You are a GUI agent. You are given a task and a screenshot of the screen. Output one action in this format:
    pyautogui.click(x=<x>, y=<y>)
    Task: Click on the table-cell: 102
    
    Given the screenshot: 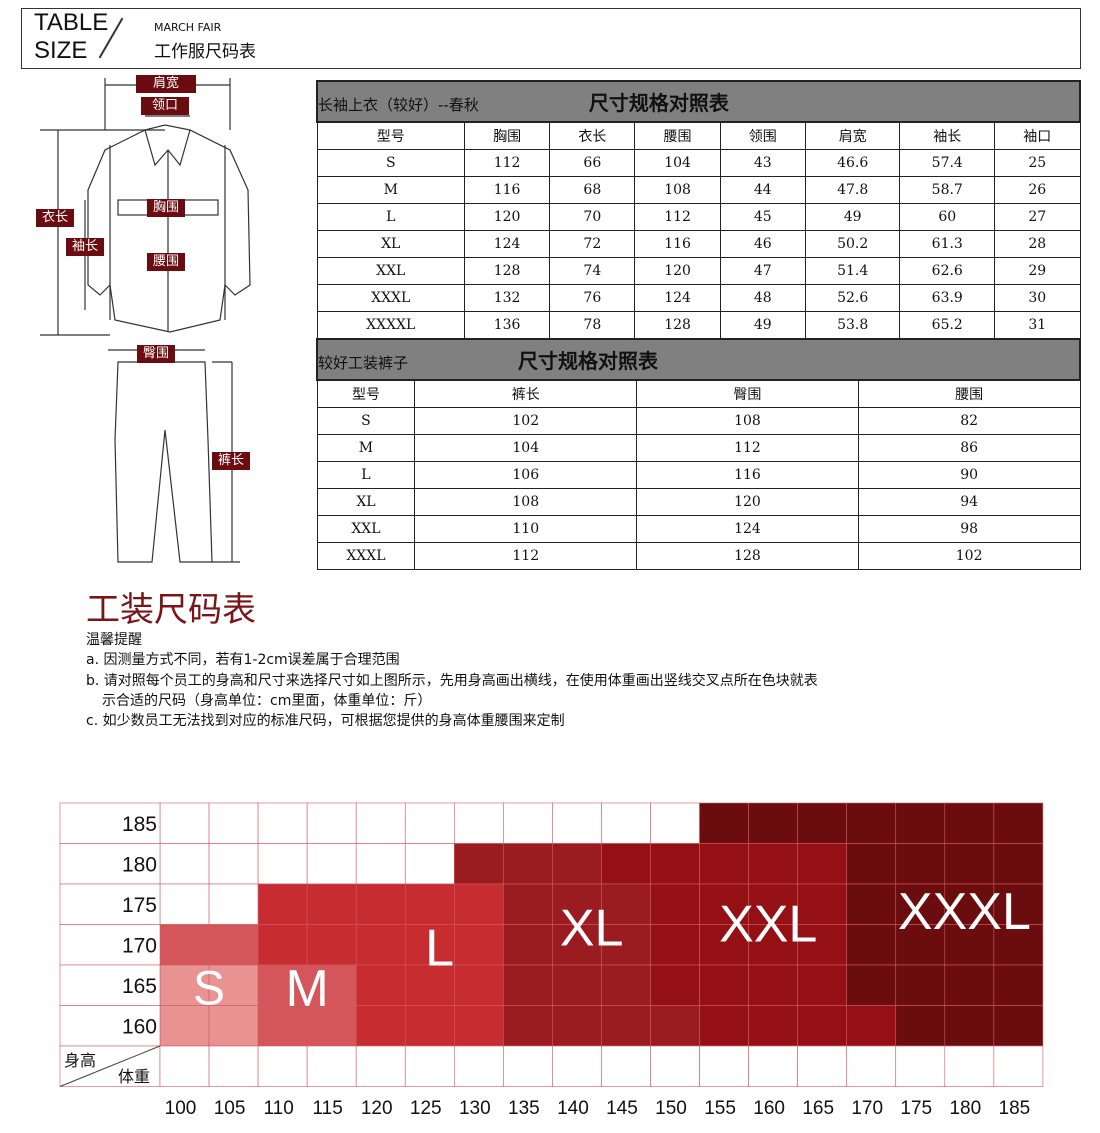 What is the action you would take?
    pyautogui.click(x=969, y=555)
    